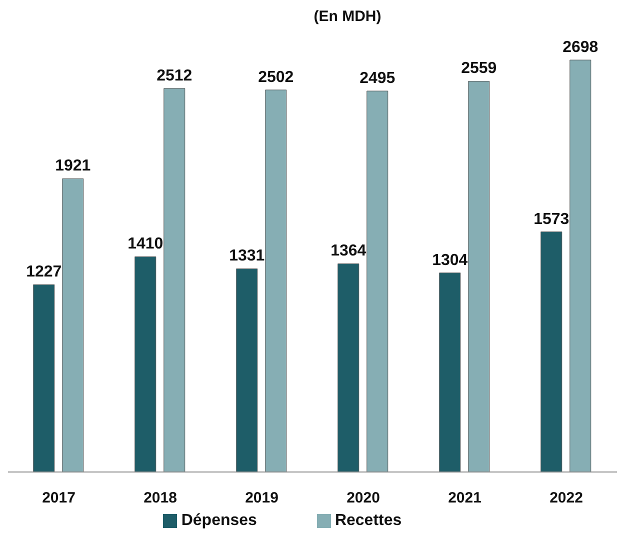 The height and width of the screenshot is (545, 635). I want to click on data-label: 2495, so click(378, 78).